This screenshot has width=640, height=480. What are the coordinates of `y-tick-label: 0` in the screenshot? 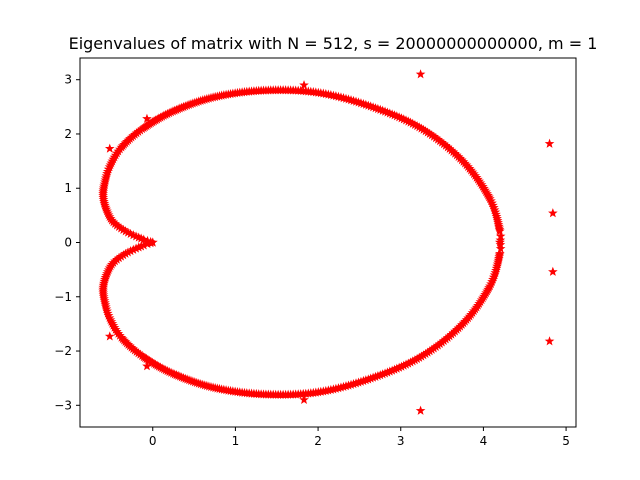 It's located at (68, 243).